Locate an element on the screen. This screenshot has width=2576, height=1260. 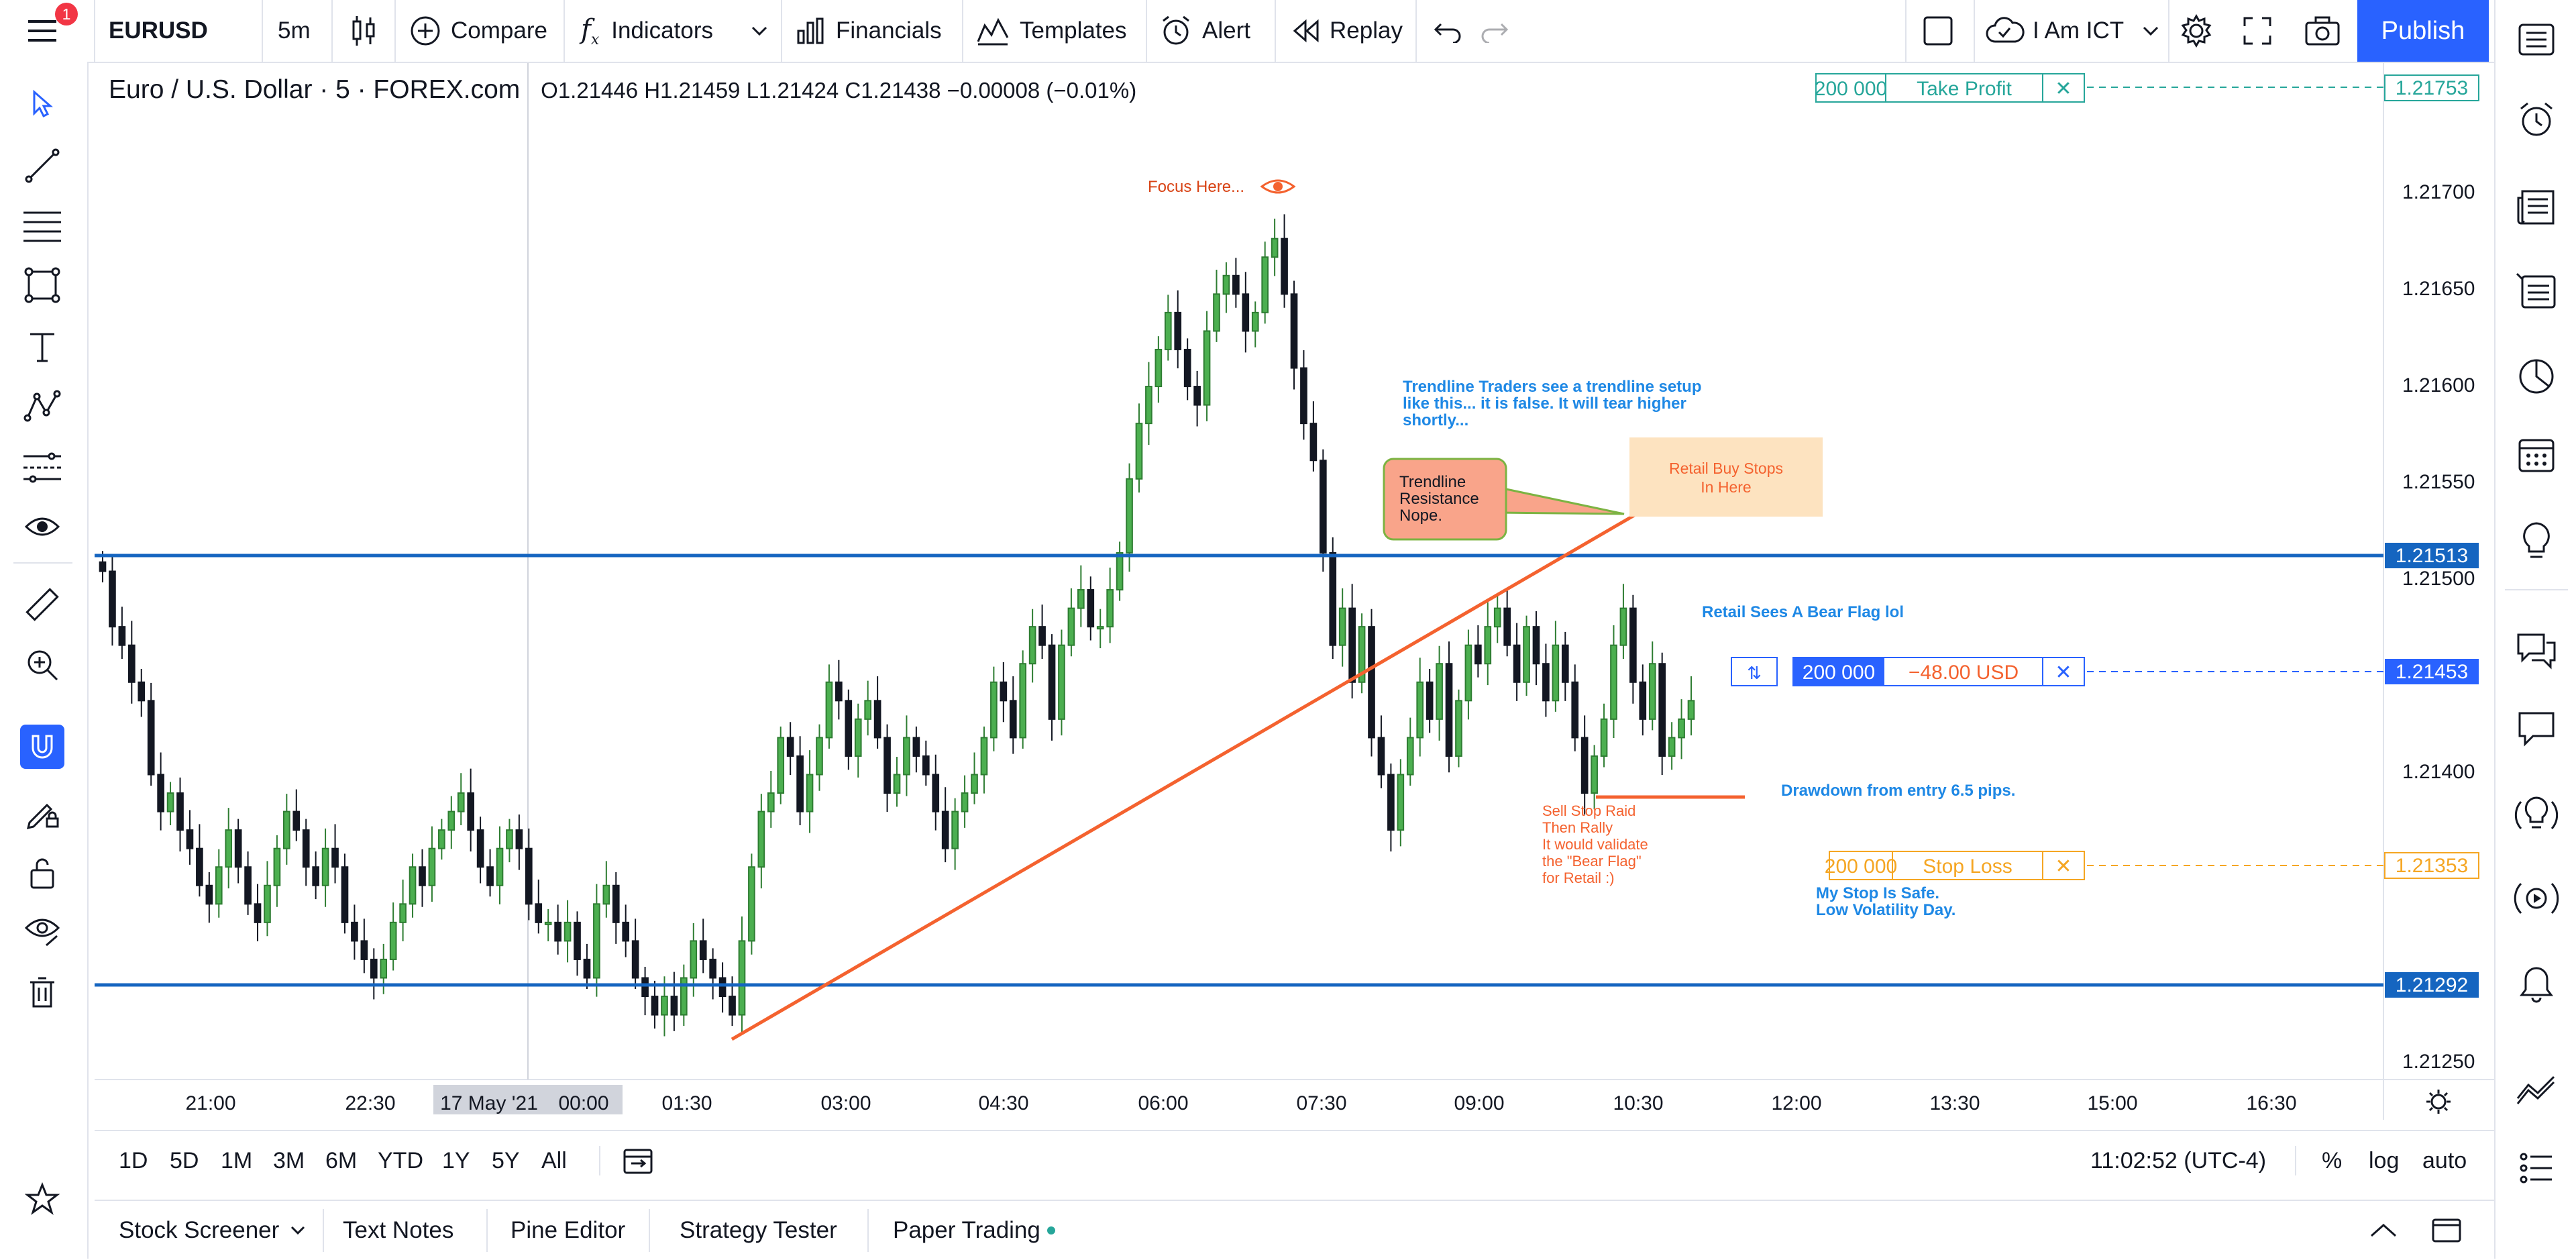
stop-loss-order: 200 000 Stop Loss ✕ is located at coordinates (1955, 866).